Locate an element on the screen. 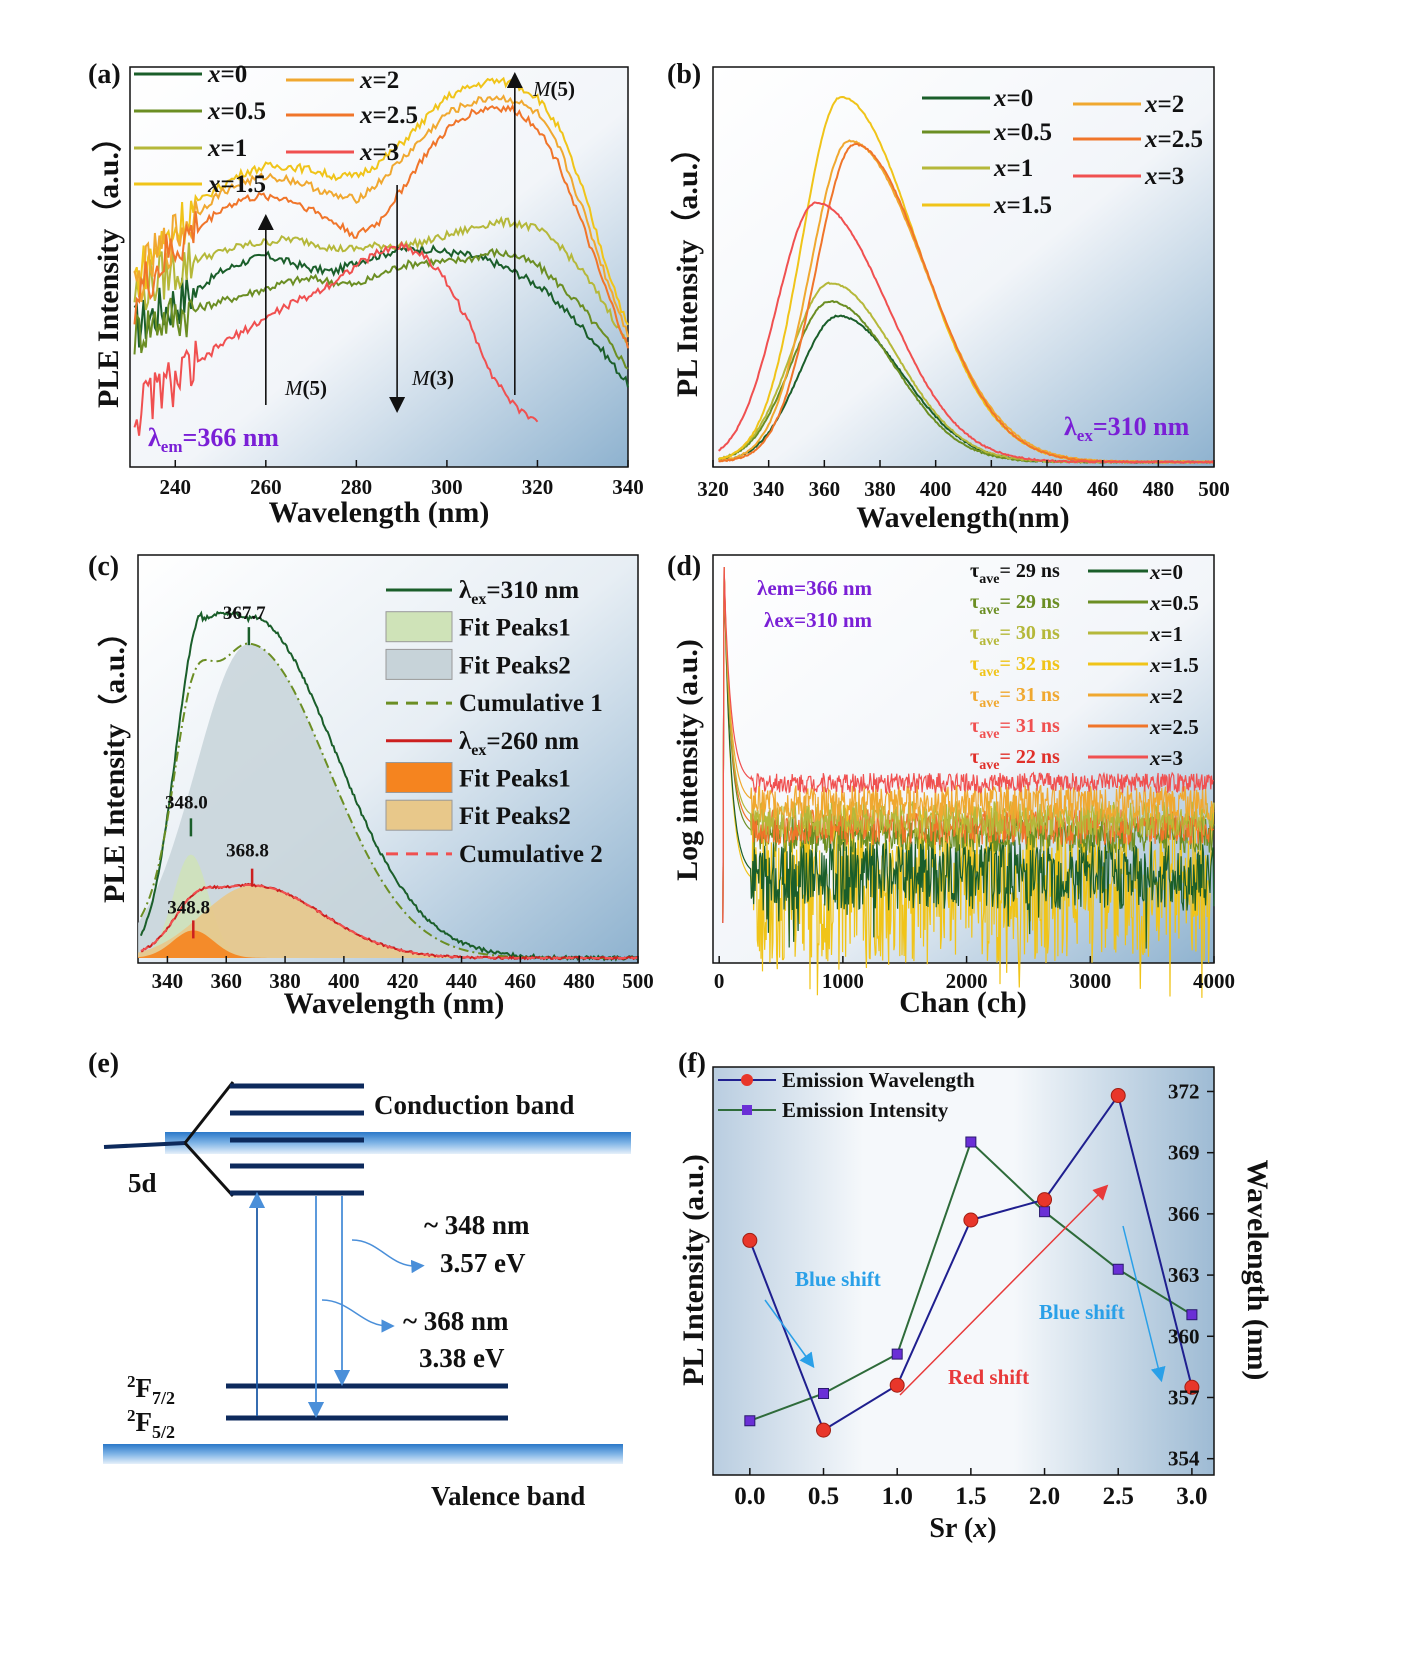 This screenshot has width=1421, height=1677. a-legend-label: x=2 is located at coordinates (379, 80).